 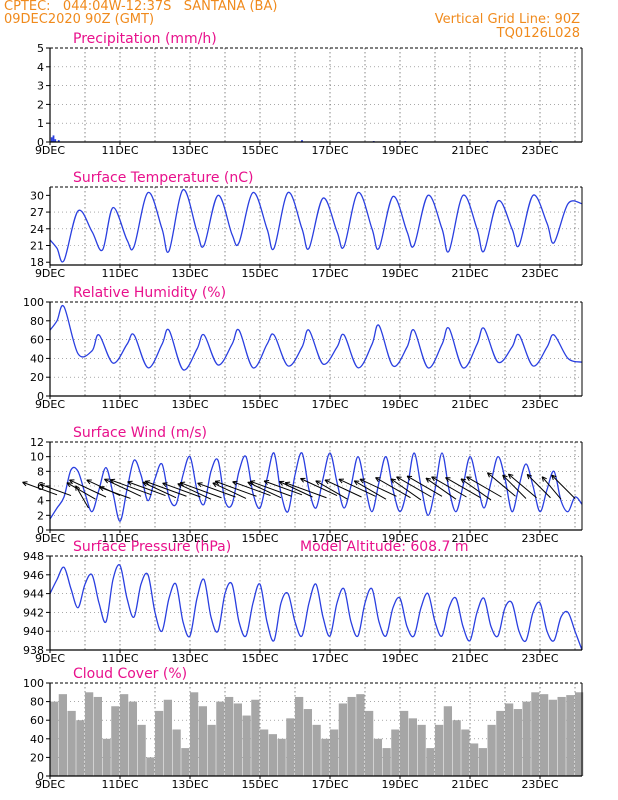 What do you see at coordinates (40, 501) in the screenshot?
I see `y-tick-label: 4` at bounding box center [40, 501].